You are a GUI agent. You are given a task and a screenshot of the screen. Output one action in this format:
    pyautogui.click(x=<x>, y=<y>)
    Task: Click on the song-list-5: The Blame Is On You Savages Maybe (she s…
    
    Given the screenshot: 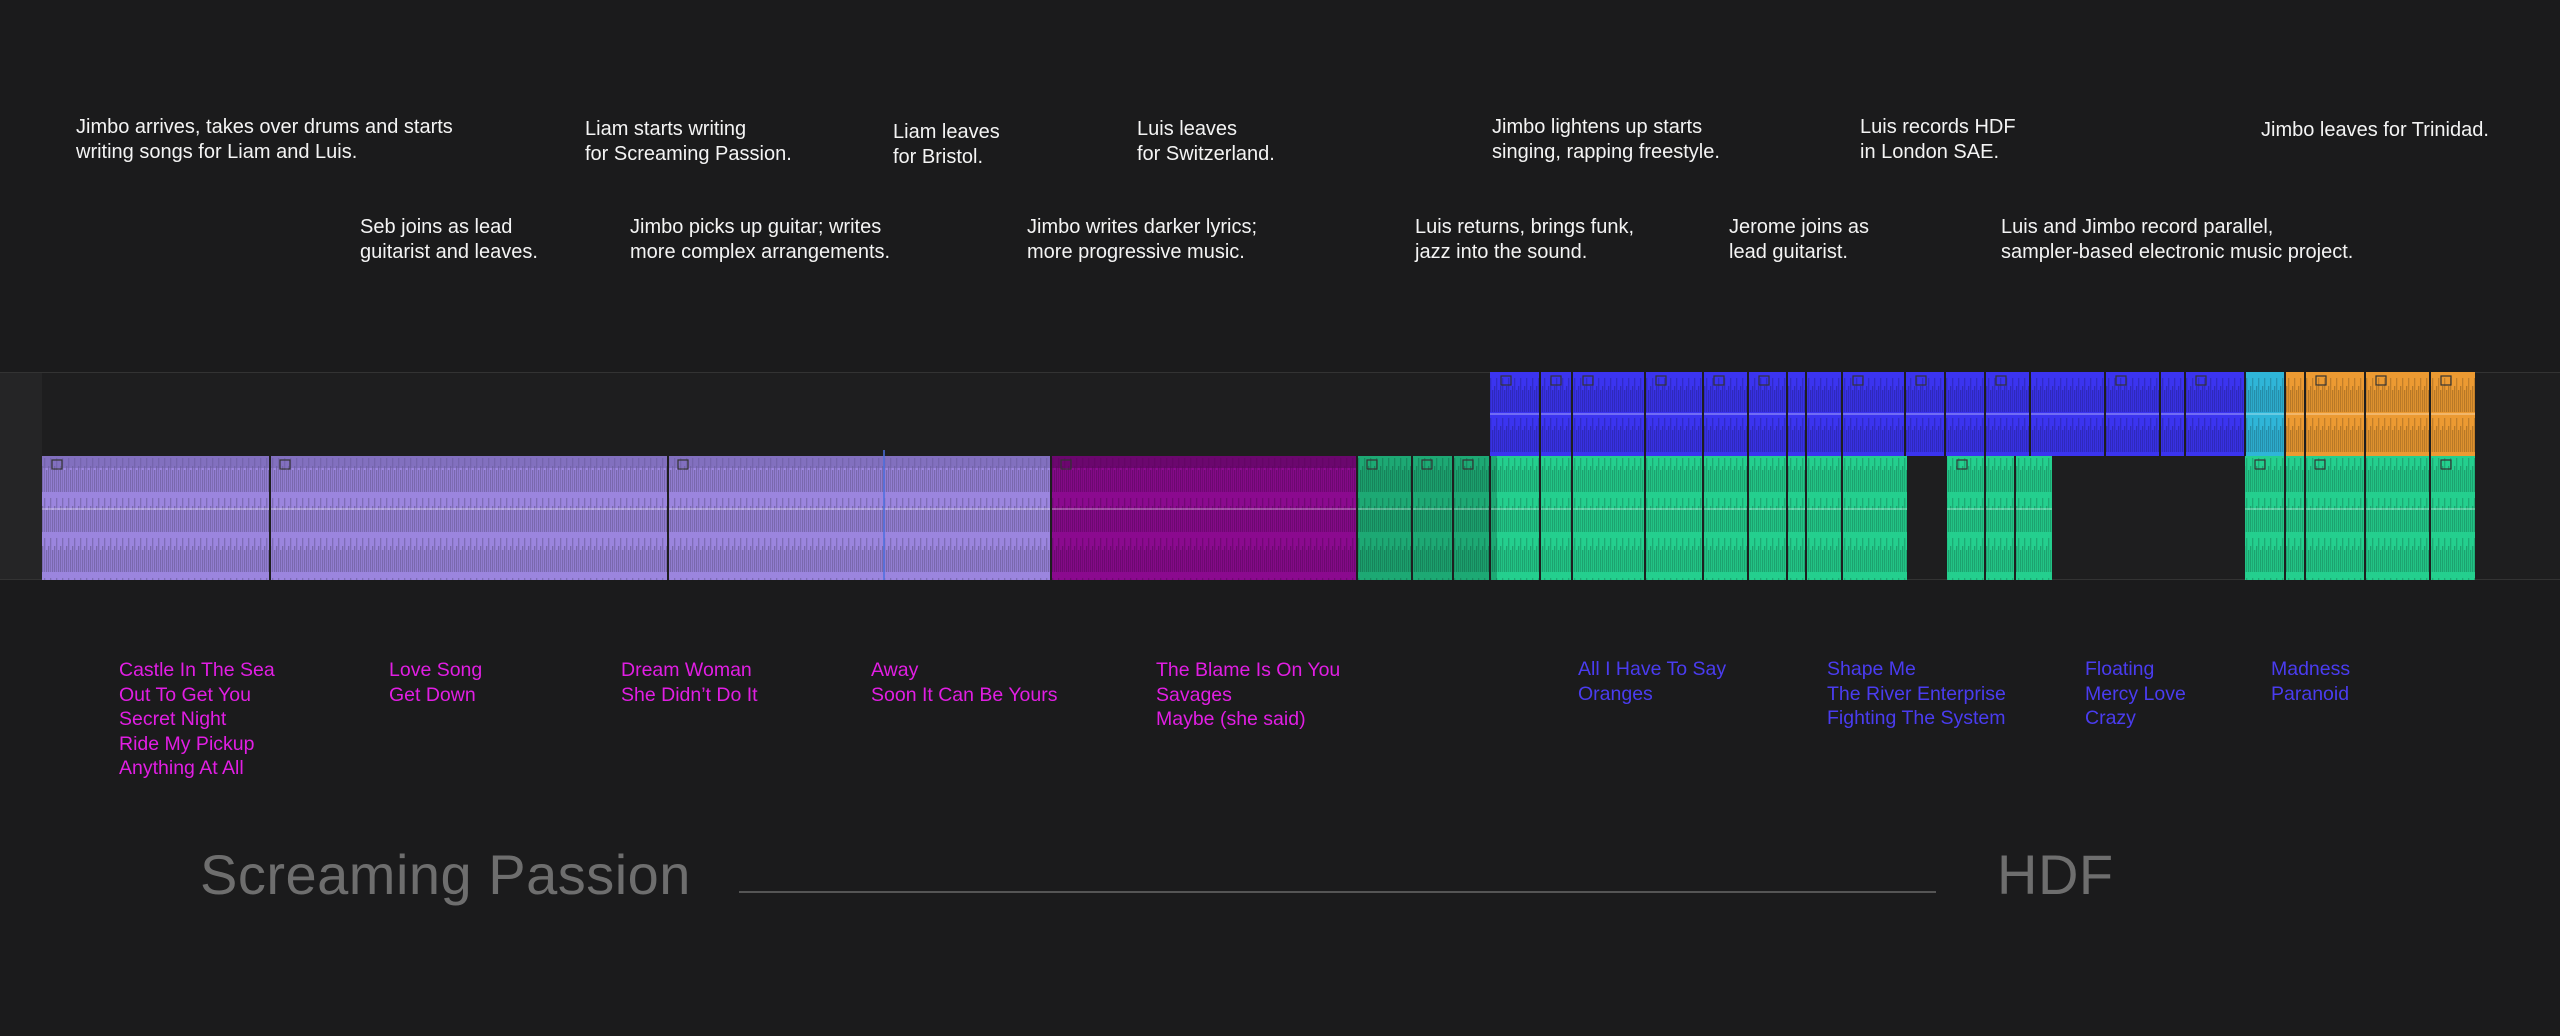 What is the action you would take?
    pyautogui.click(x=1248, y=695)
    